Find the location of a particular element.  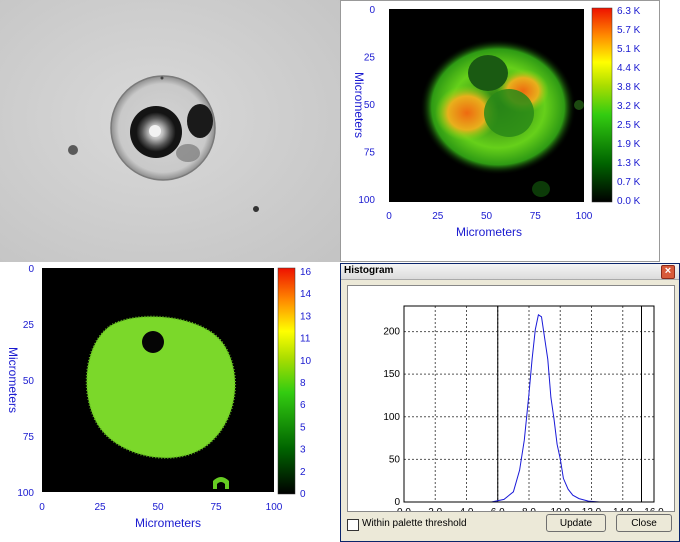

histogram-x-tick-label: 0.0 is located at coordinates (404, 509).